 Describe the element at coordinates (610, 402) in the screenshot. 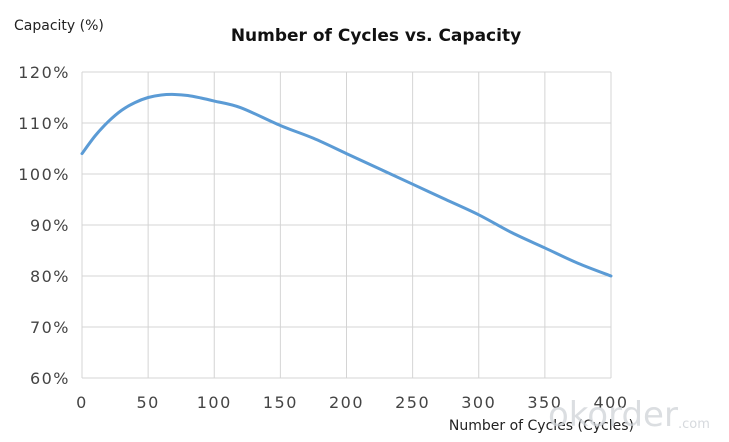

I see `x-tick-label: 400` at that location.